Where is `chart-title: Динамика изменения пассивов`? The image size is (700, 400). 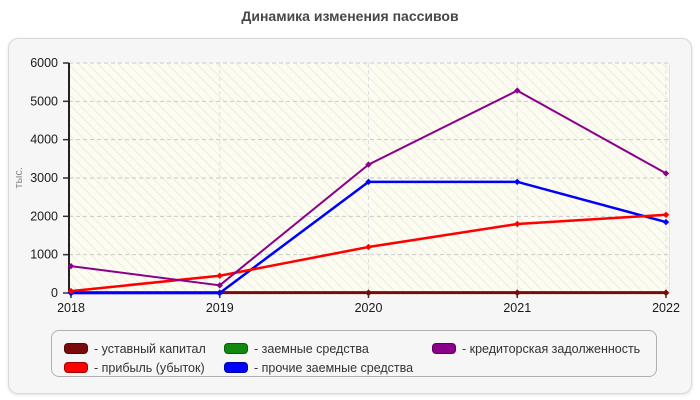 chart-title: Динамика изменения пассивов is located at coordinates (350, 16).